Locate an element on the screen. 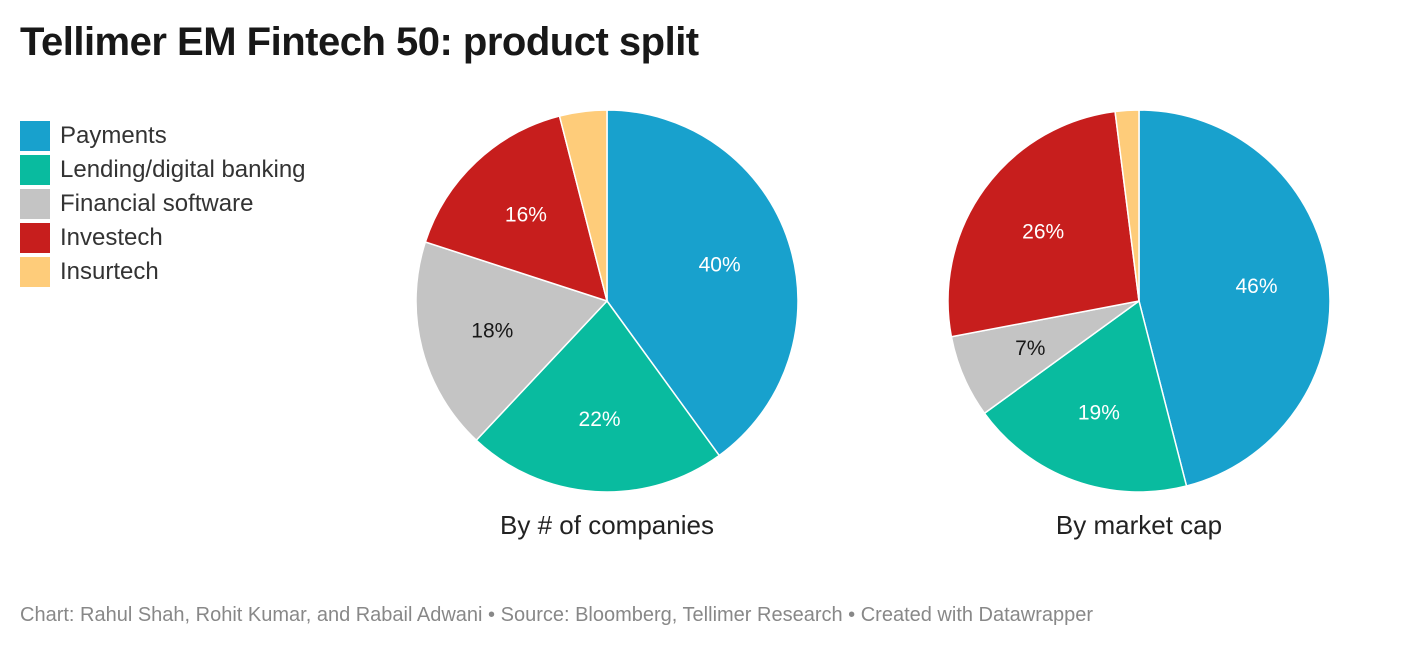  pie-data-label: 19% is located at coordinates (1099, 412).